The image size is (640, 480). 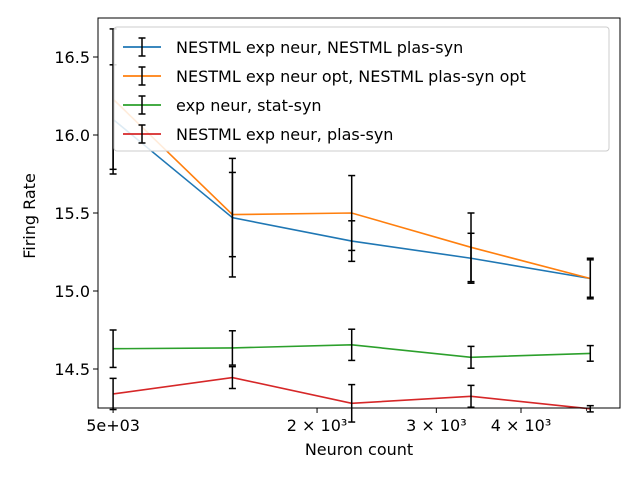 What do you see at coordinates (72, 57) in the screenshot?
I see `y-tick-label: 16.5` at bounding box center [72, 57].